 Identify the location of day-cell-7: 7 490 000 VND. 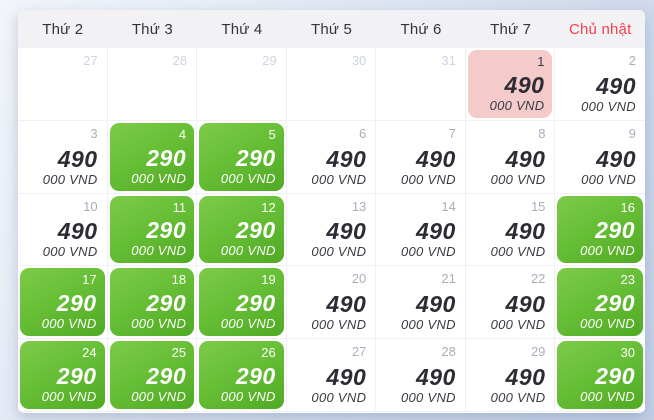
(421, 157).